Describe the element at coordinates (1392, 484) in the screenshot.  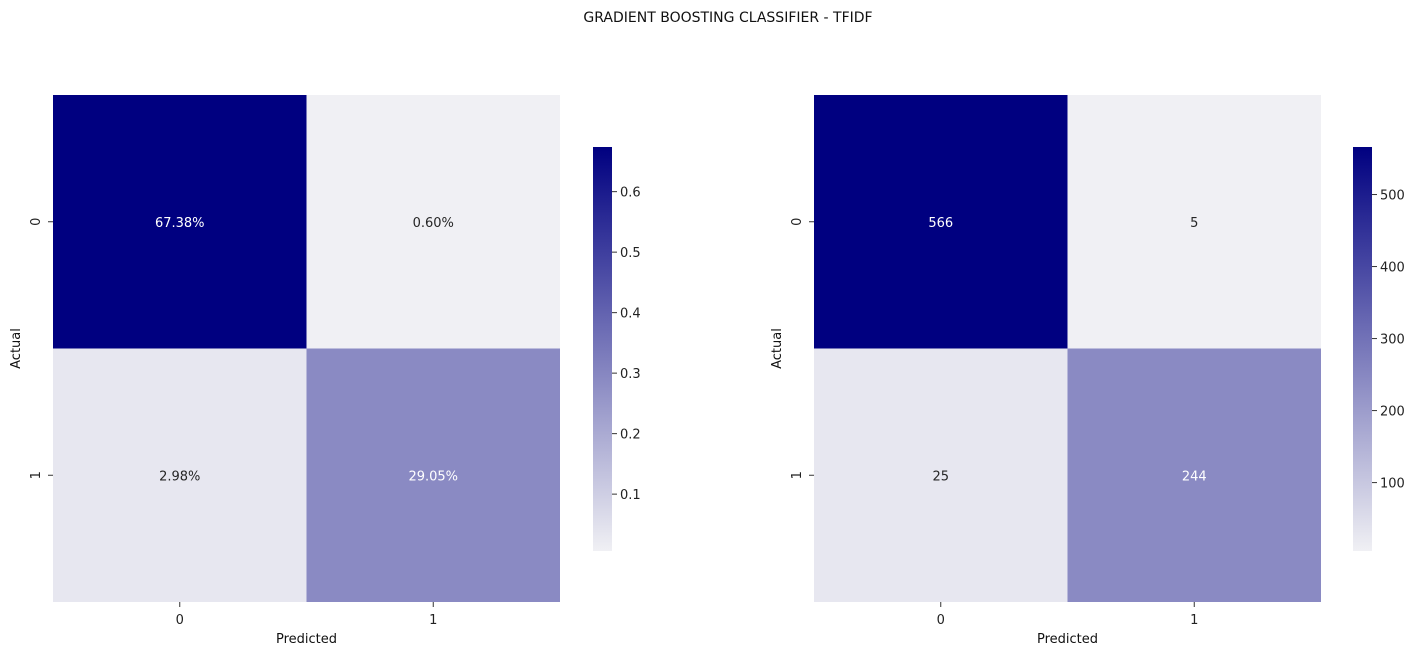
I see `colorbar-tick-label: 100` at that location.